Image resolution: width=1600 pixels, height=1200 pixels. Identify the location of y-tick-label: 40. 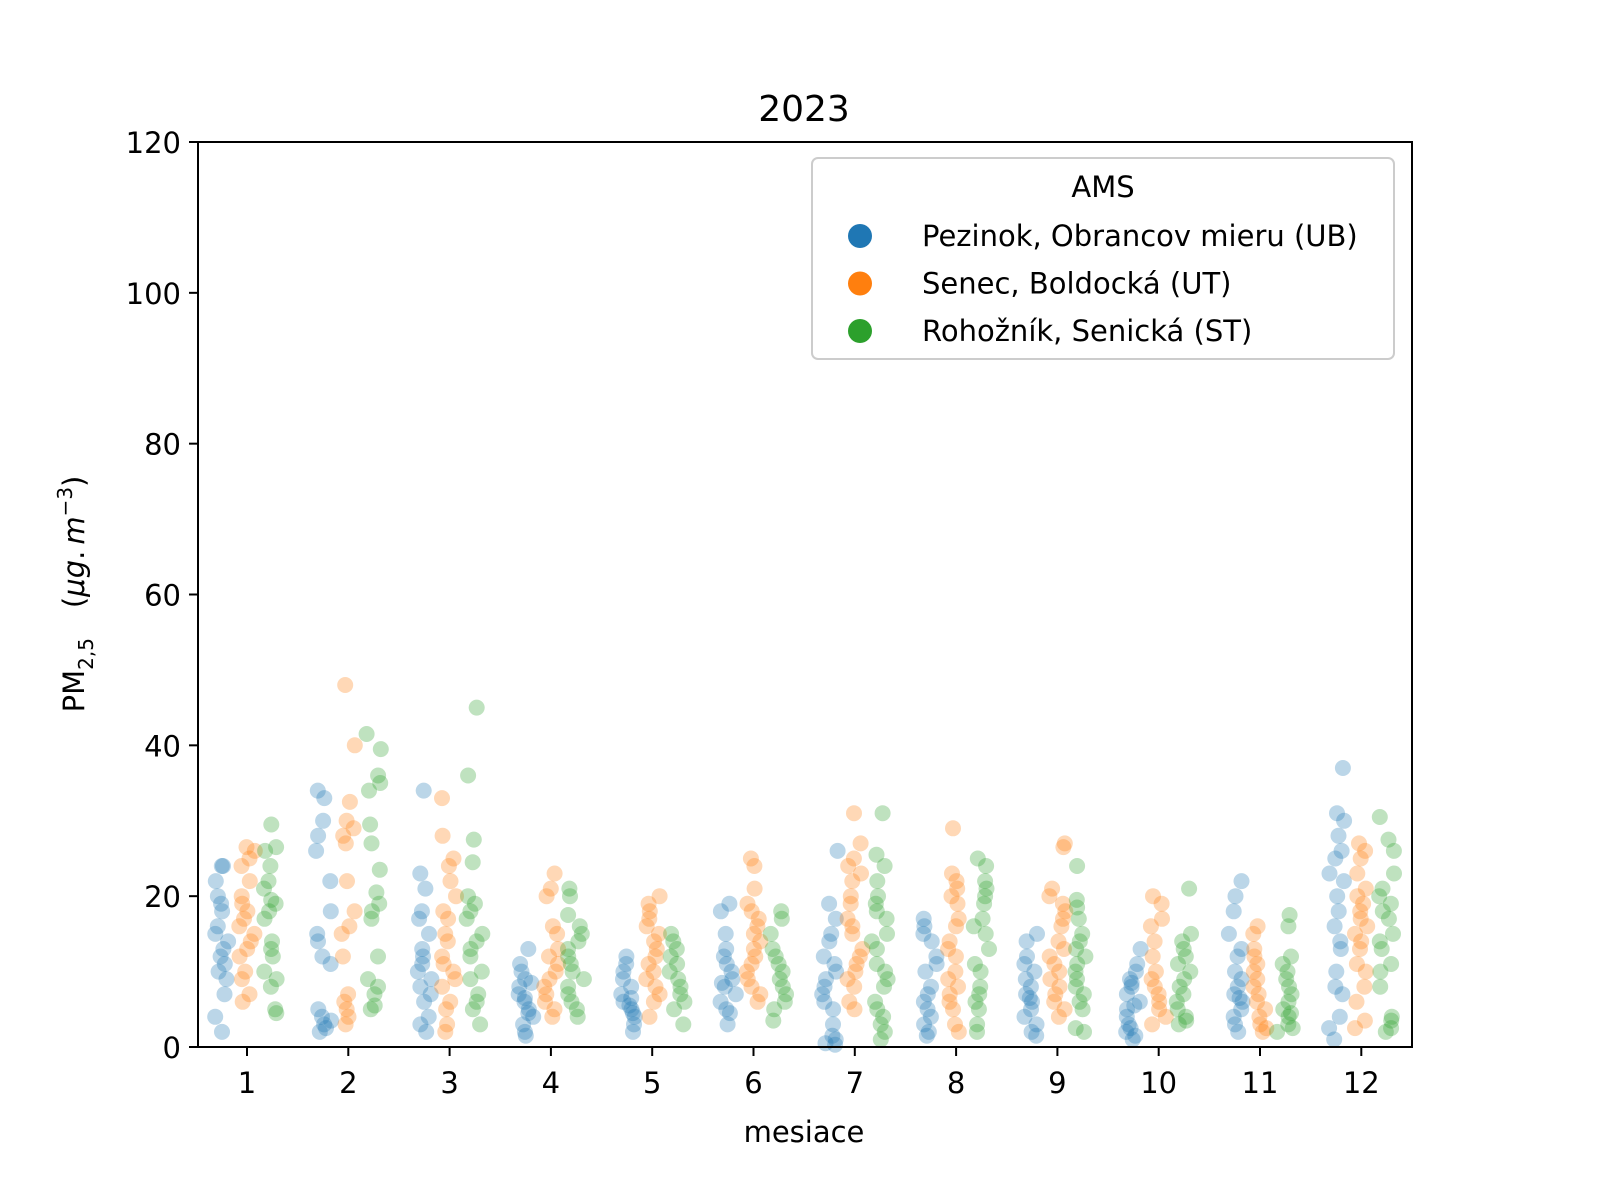
(162, 746).